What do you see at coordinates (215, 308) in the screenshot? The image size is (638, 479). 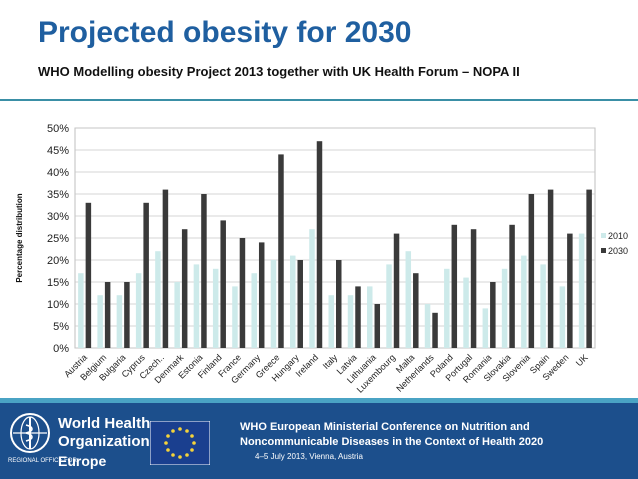 I see `bar-2010-finland` at bounding box center [215, 308].